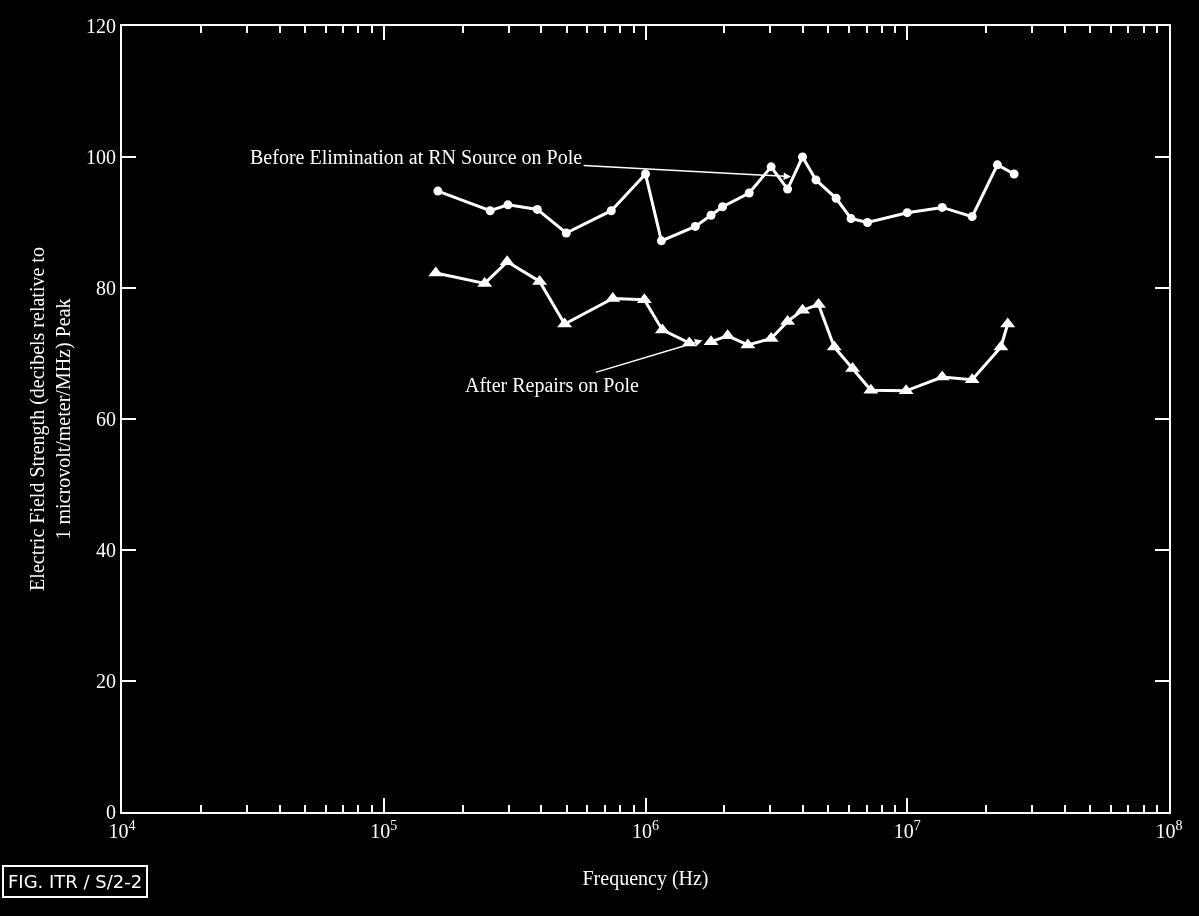 Image resolution: width=1199 pixels, height=916 pixels. Describe the element at coordinates (1169, 829) in the screenshot. I see `x-tick-label: 10$^{8}$` at that location.